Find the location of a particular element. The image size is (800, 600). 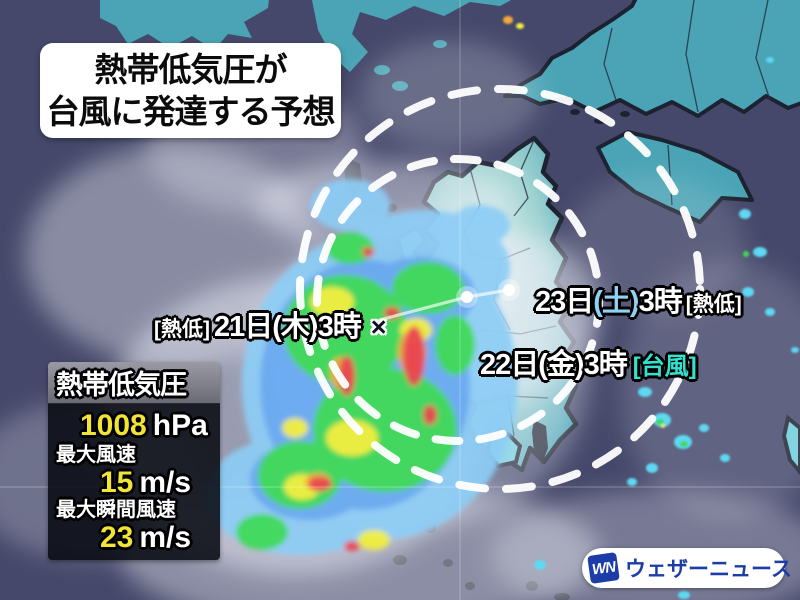

forecast-track is located at coordinates (445, 301).